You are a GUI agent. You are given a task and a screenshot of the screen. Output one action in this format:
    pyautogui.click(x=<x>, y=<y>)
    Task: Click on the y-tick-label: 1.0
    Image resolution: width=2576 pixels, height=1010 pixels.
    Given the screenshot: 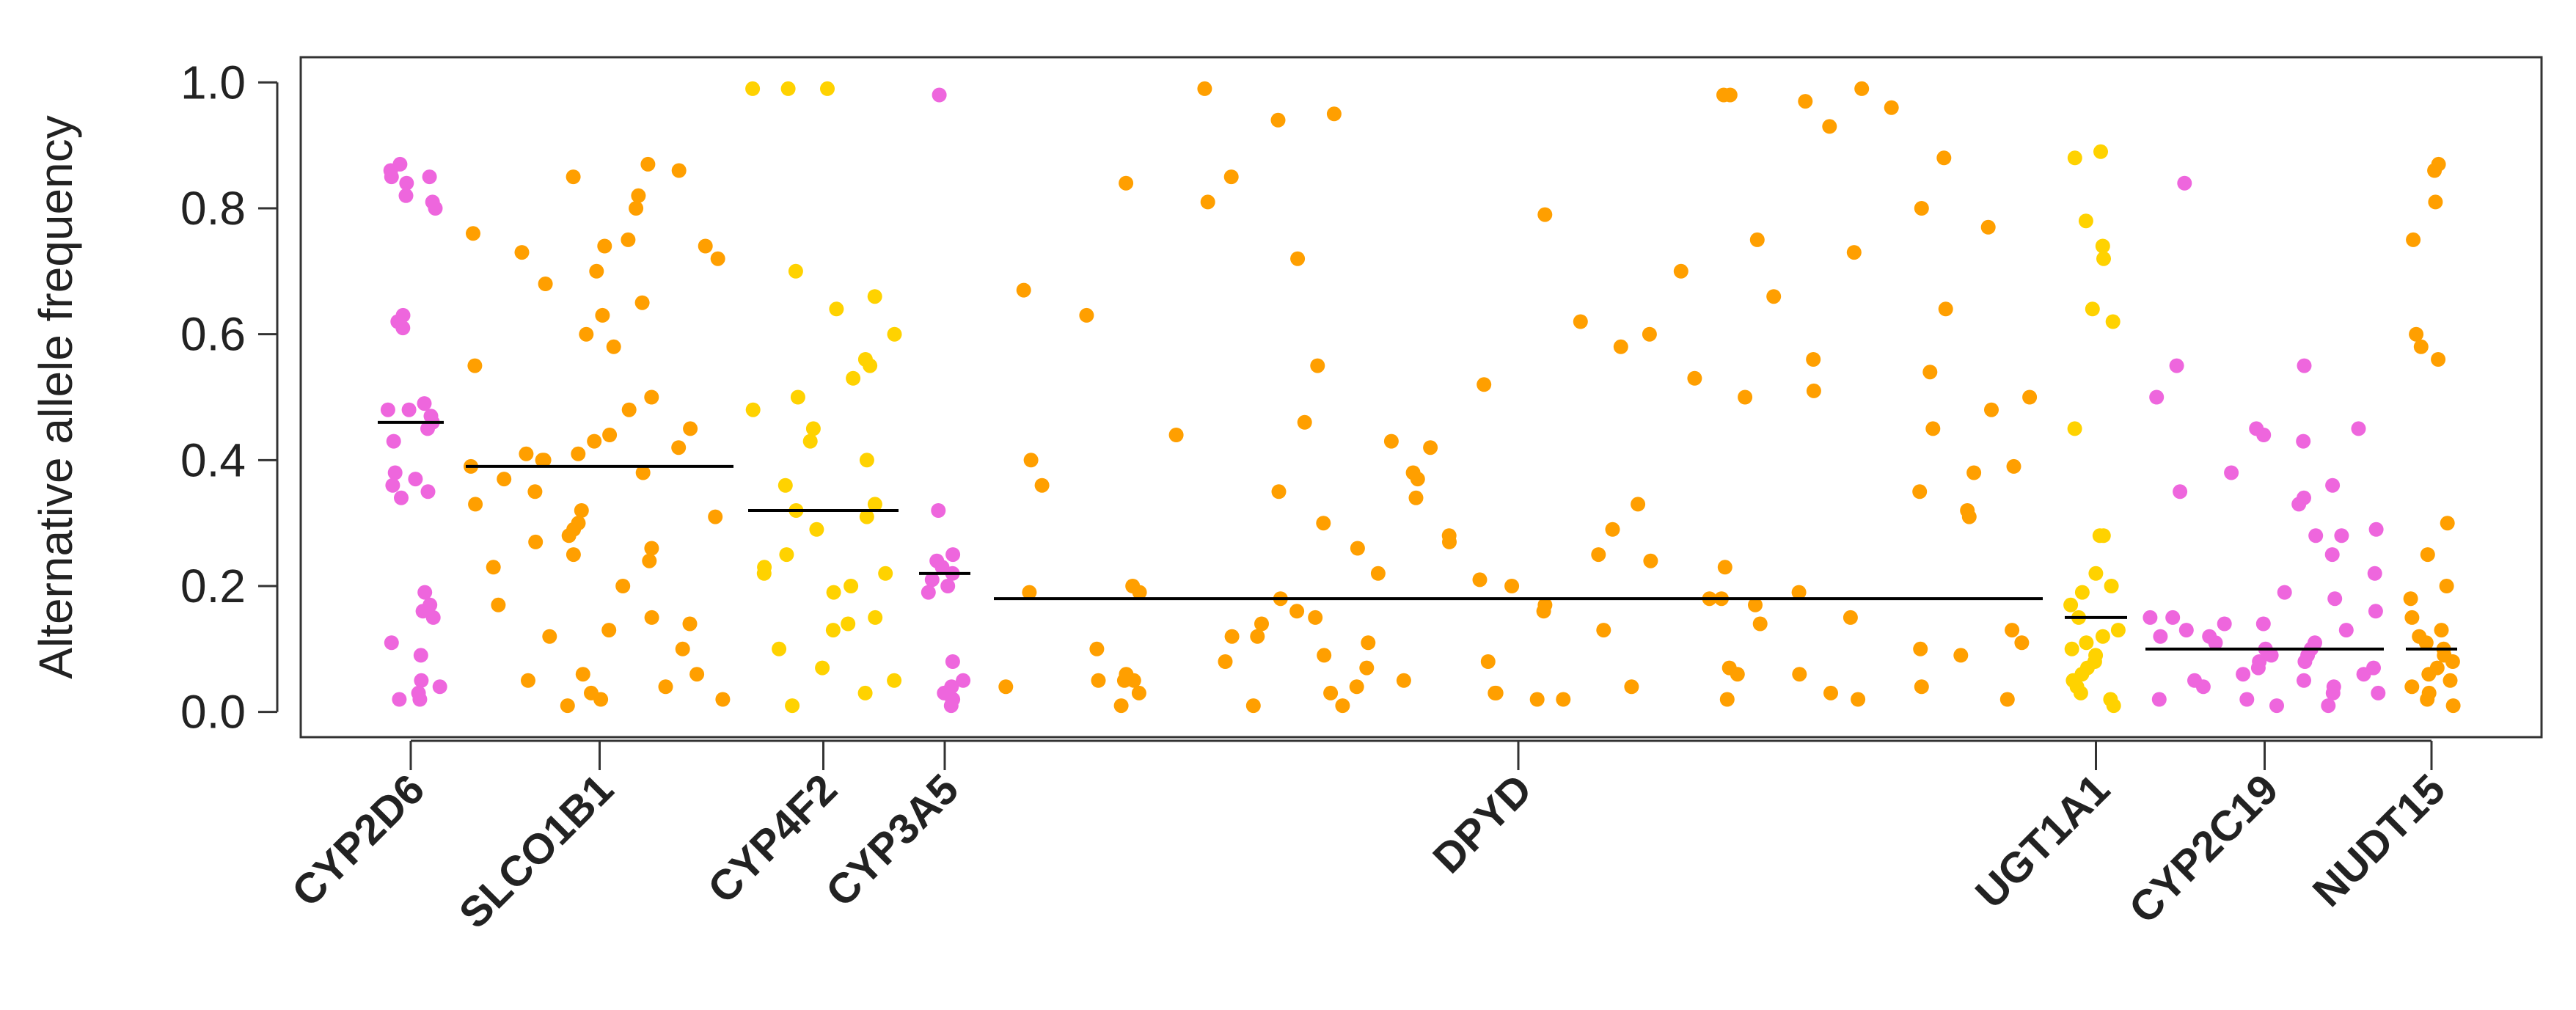 What is the action you would take?
    pyautogui.click(x=213, y=82)
    